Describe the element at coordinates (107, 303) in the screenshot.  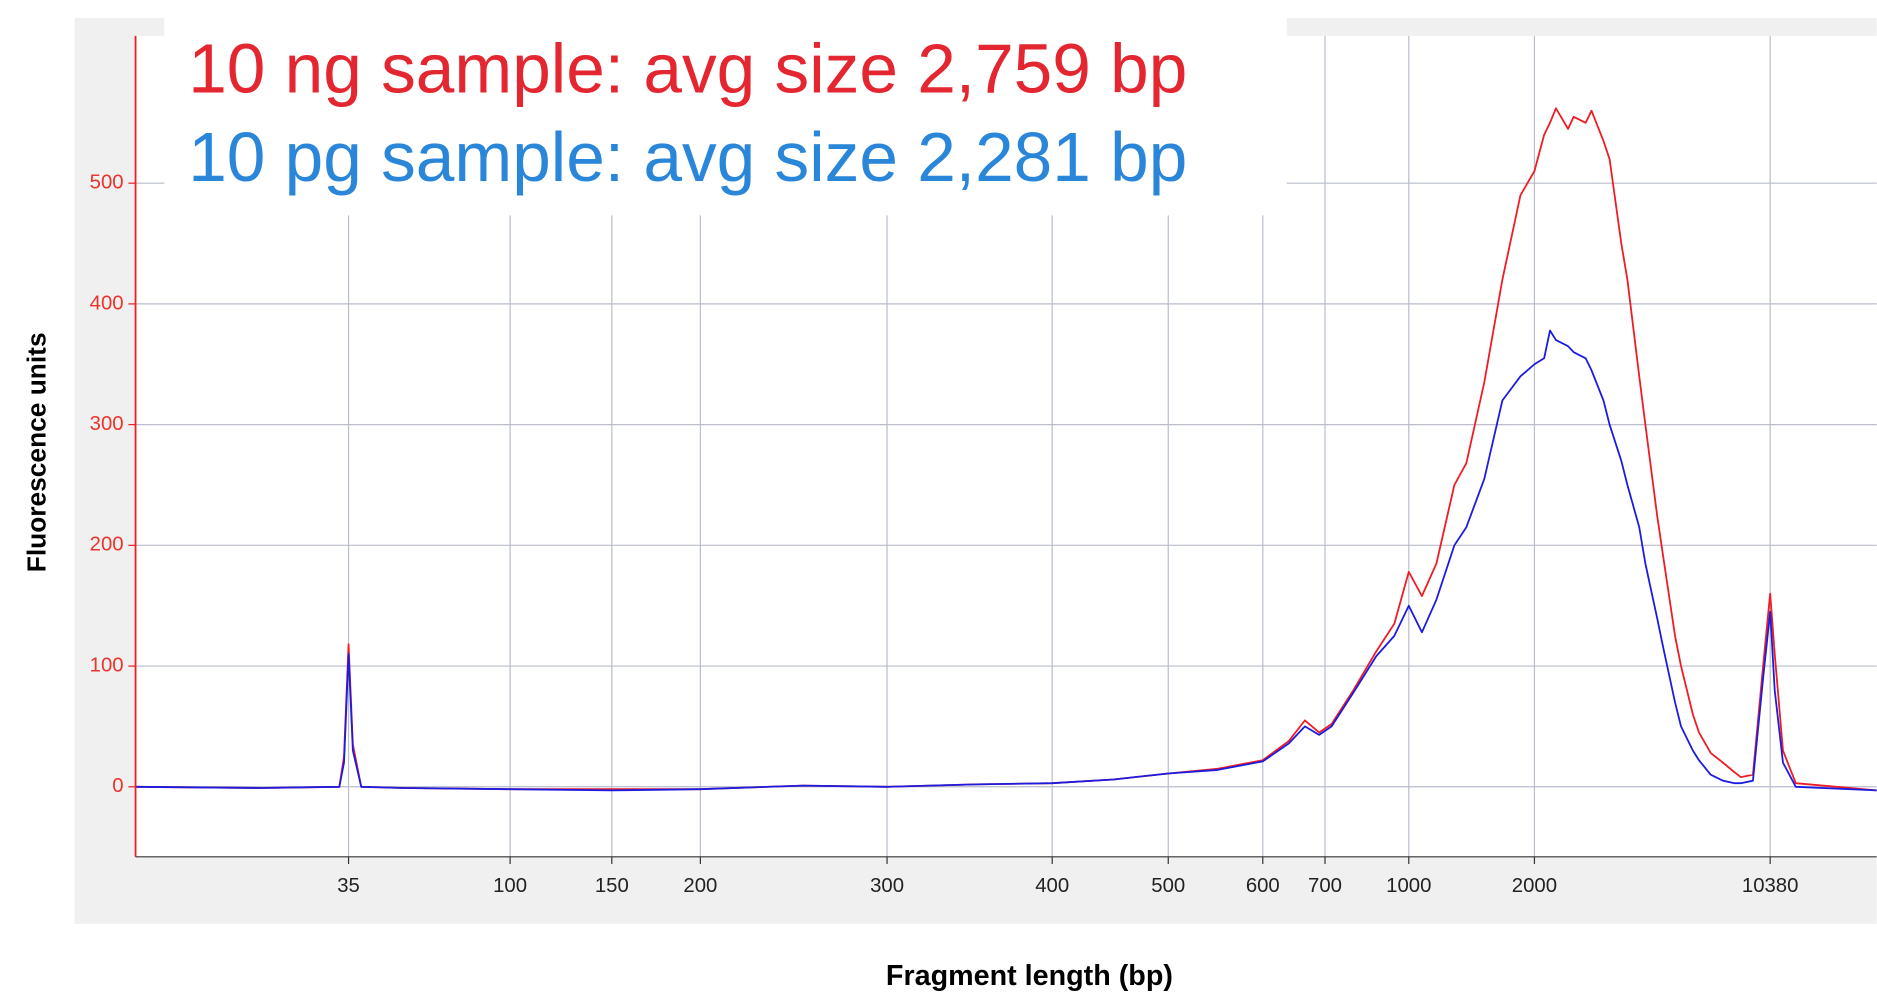
I see `y-tick-label: 400` at that location.